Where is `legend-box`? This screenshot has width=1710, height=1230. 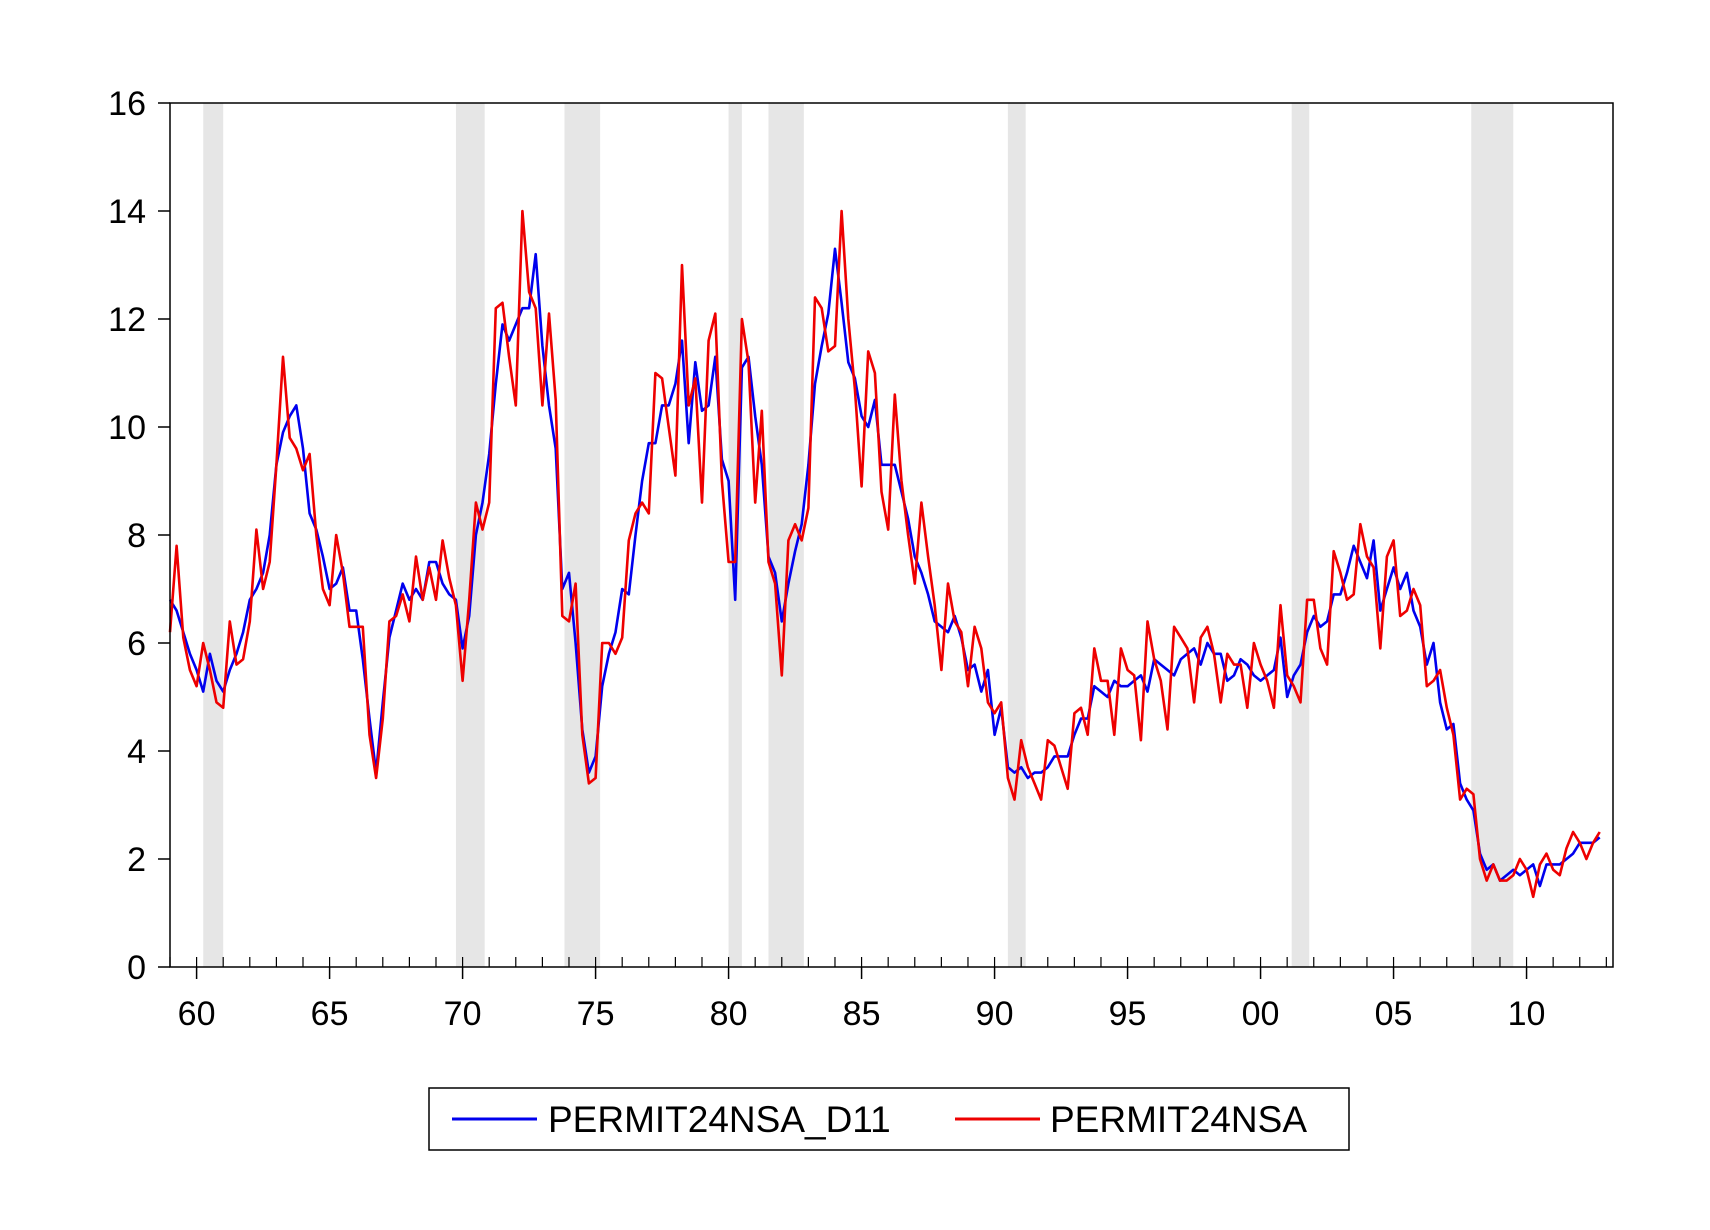
legend-box is located at coordinates (889, 1119).